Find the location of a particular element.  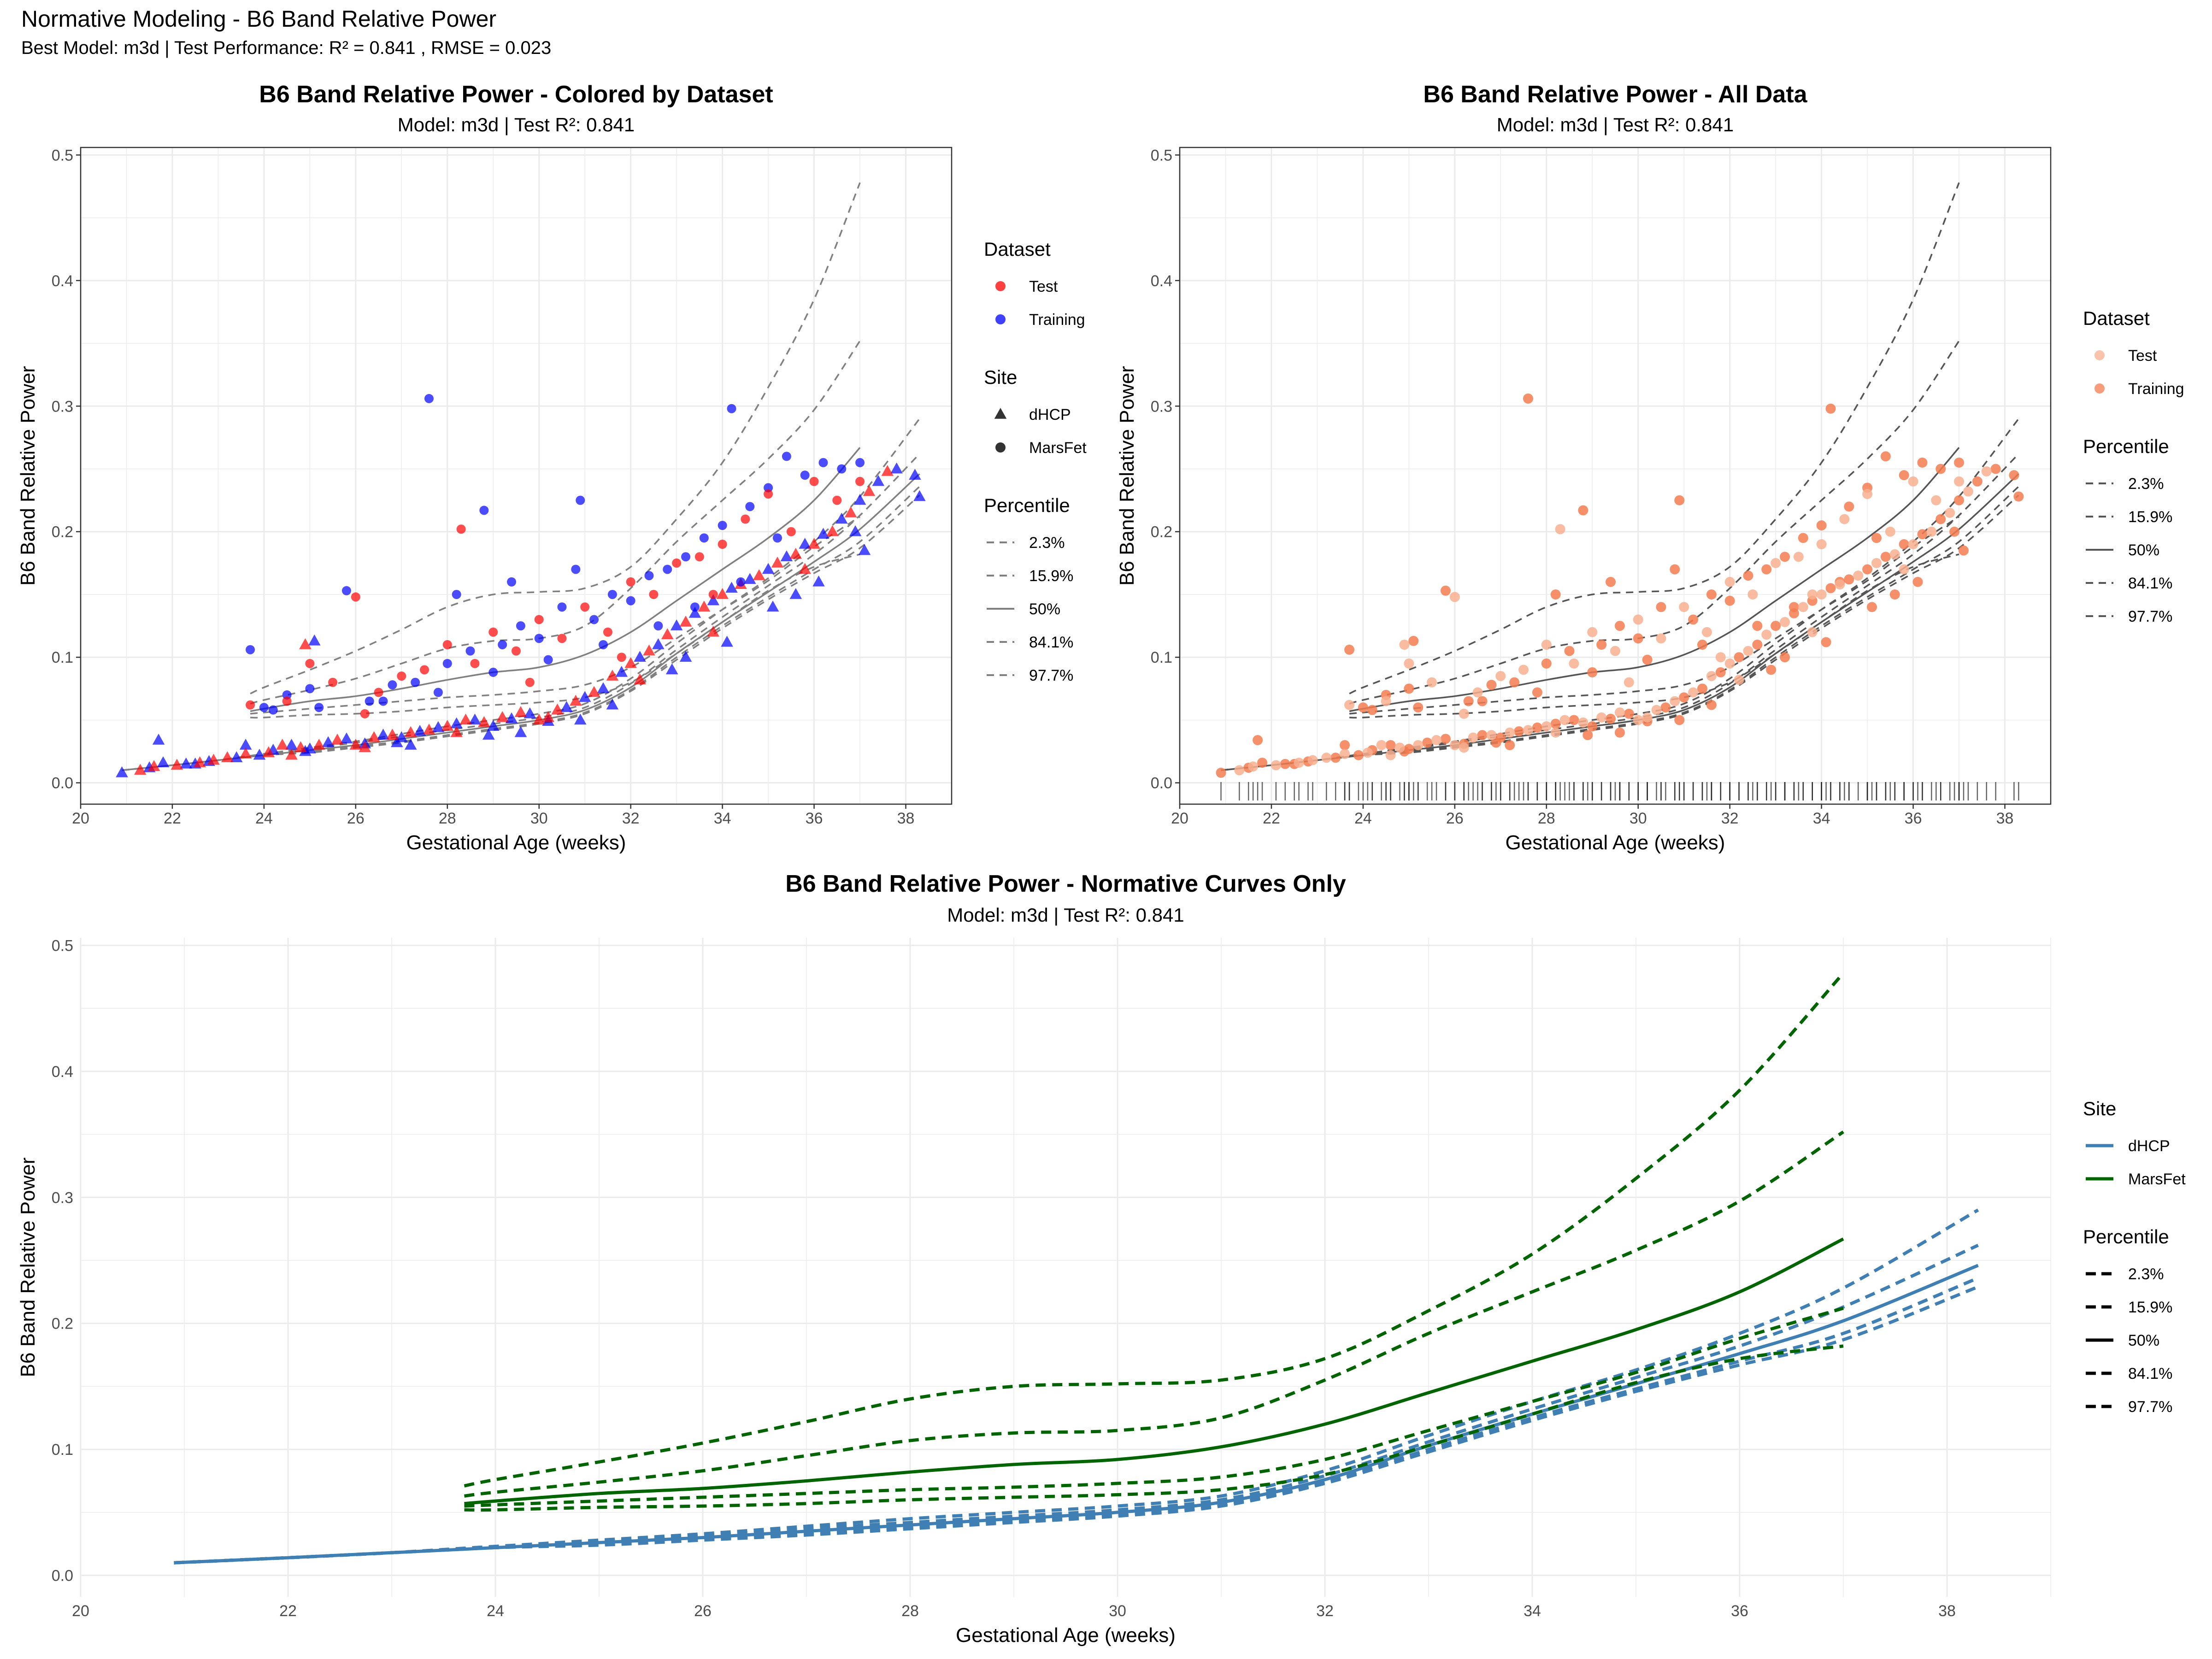

x-tick-label: 28 is located at coordinates (447, 818).